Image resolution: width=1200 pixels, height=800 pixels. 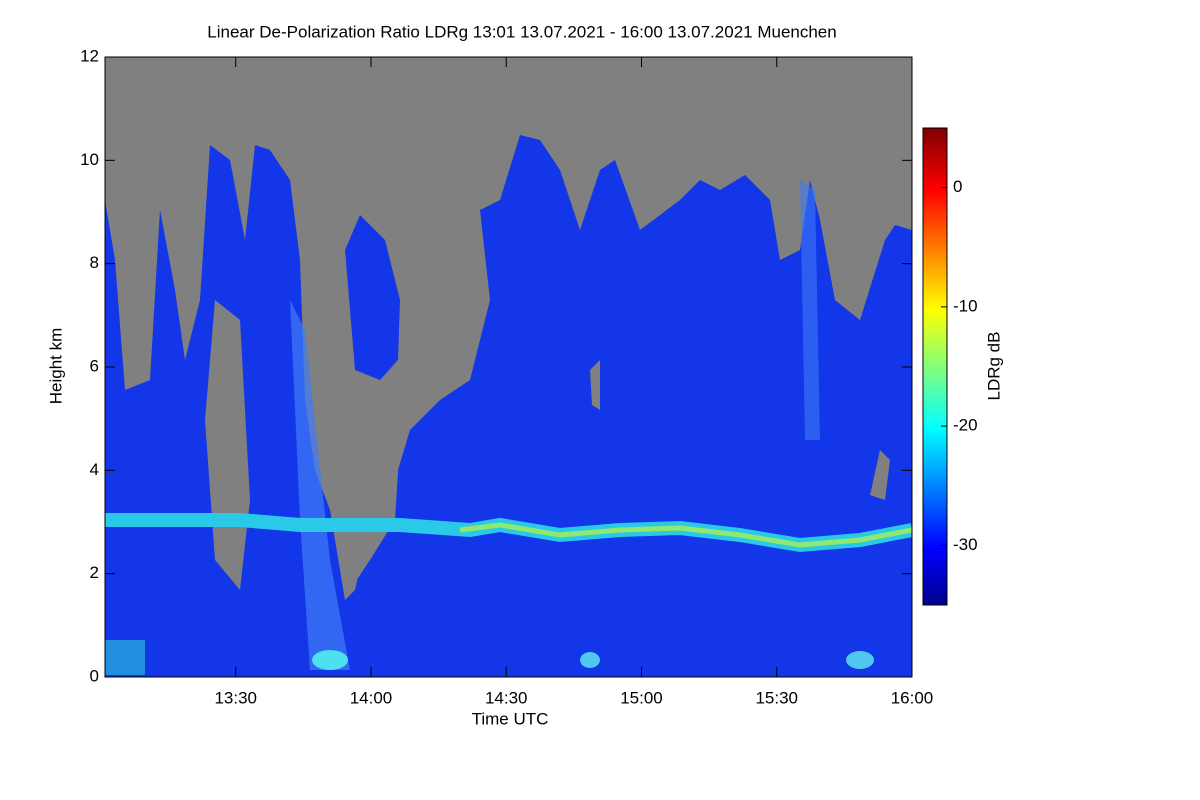 What do you see at coordinates (371, 697) in the screenshot?
I see `x-tick-label: 14:00` at bounding box center [371, 697].